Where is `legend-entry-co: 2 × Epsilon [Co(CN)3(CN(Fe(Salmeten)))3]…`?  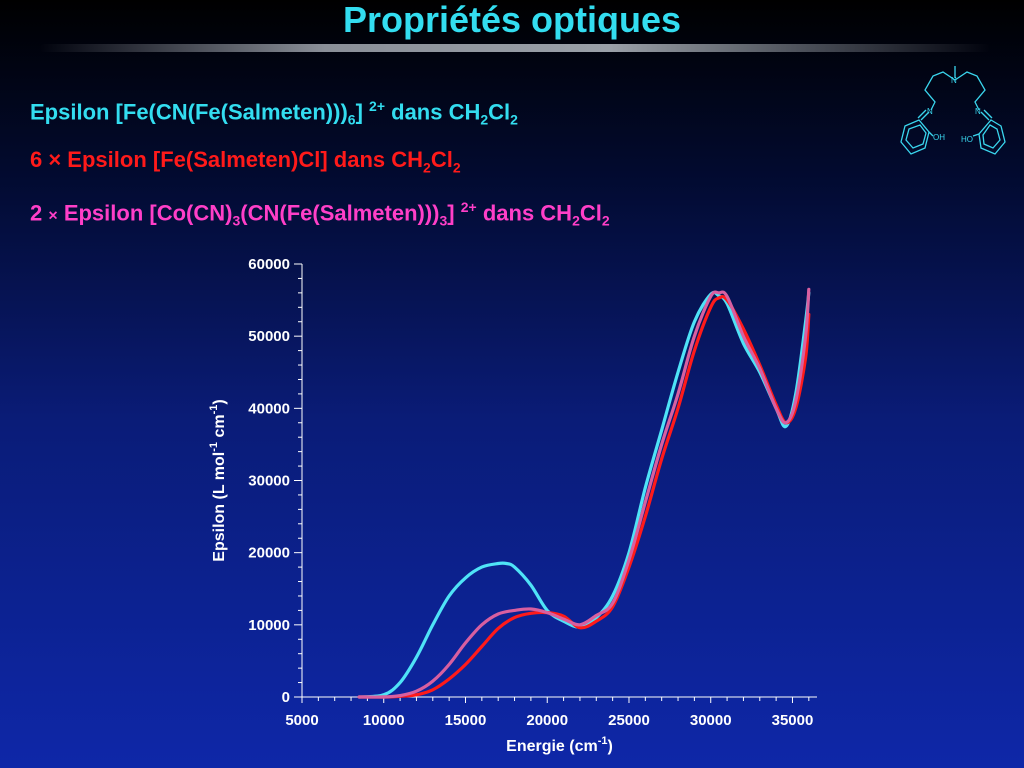
legend-entry-co: 2 × Epsilon [Co(CN)3(CN(Fe(Salmeten)))3]… is located at coordinates (320, 214).